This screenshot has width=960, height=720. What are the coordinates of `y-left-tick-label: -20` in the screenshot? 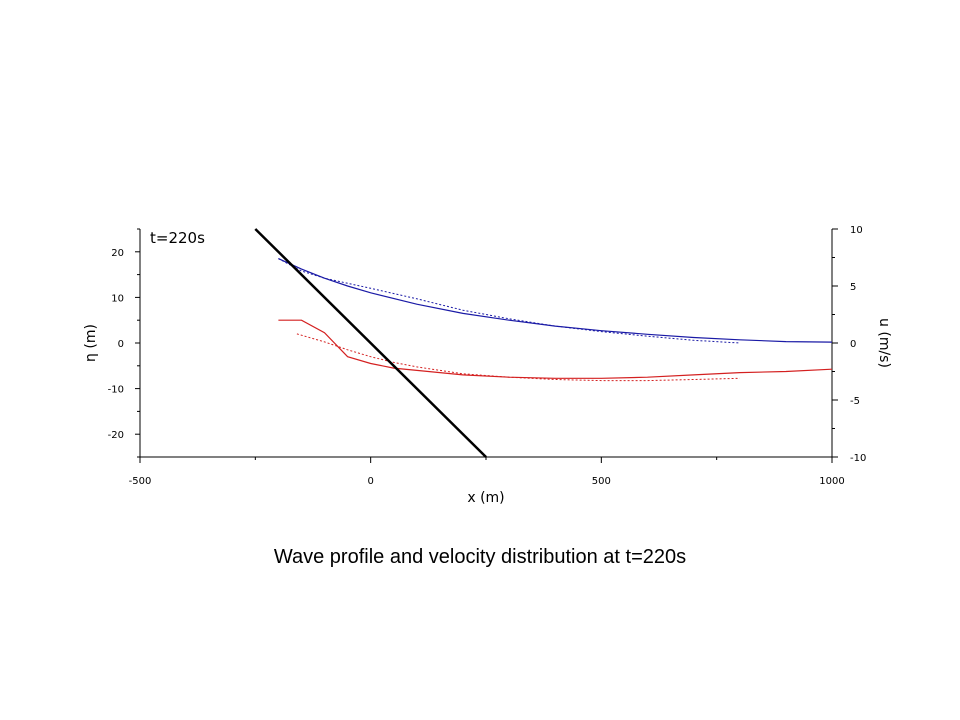 It's located at (116, 435).